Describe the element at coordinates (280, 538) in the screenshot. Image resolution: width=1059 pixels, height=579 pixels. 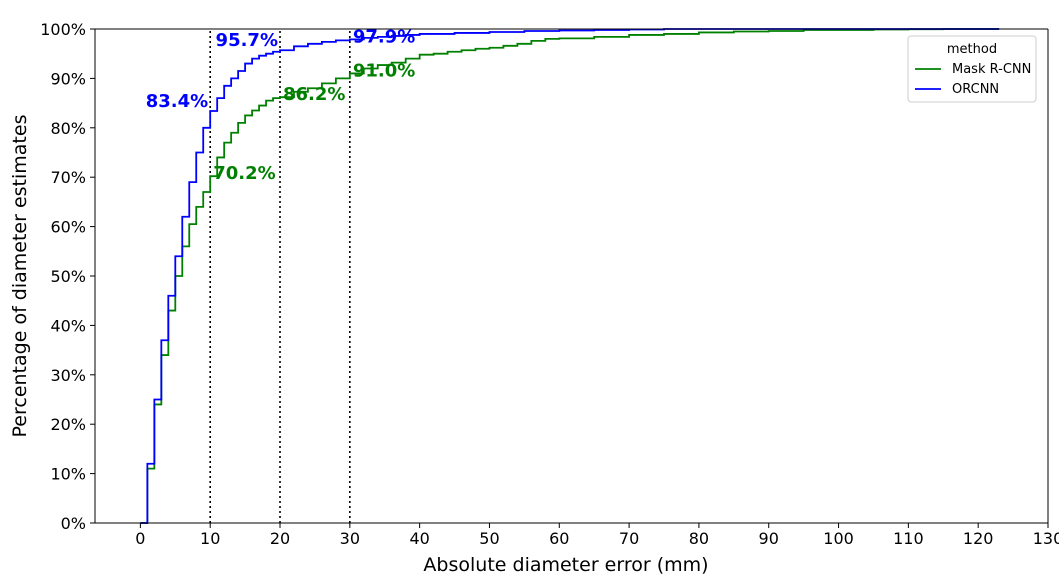
I see `x-tick-label: 20` at that location.